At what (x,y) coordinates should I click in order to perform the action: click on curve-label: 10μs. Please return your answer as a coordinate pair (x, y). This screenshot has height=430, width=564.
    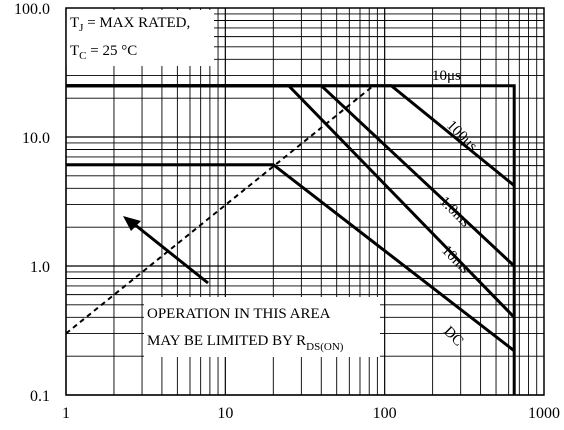
    Looking at the image, I should click on (446, 76).